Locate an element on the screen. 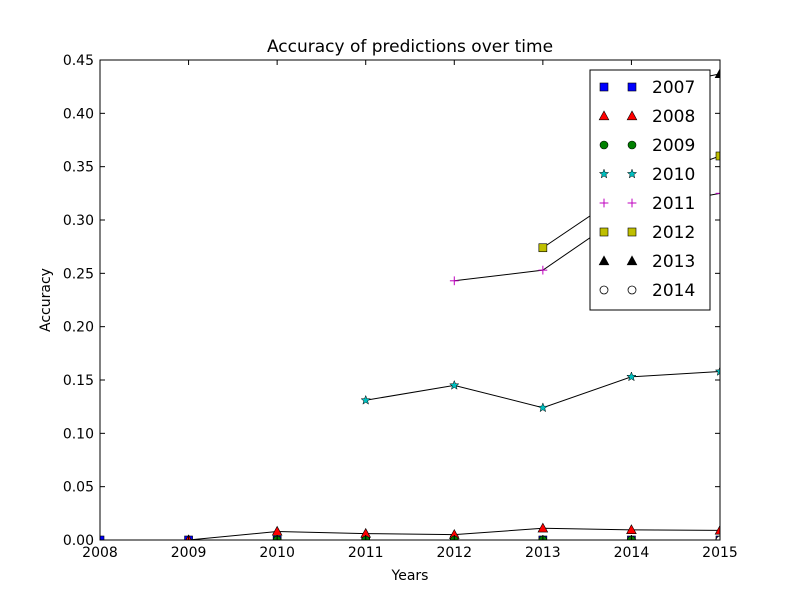  data-point-2008-2013 is located at coordinates (543, 527).